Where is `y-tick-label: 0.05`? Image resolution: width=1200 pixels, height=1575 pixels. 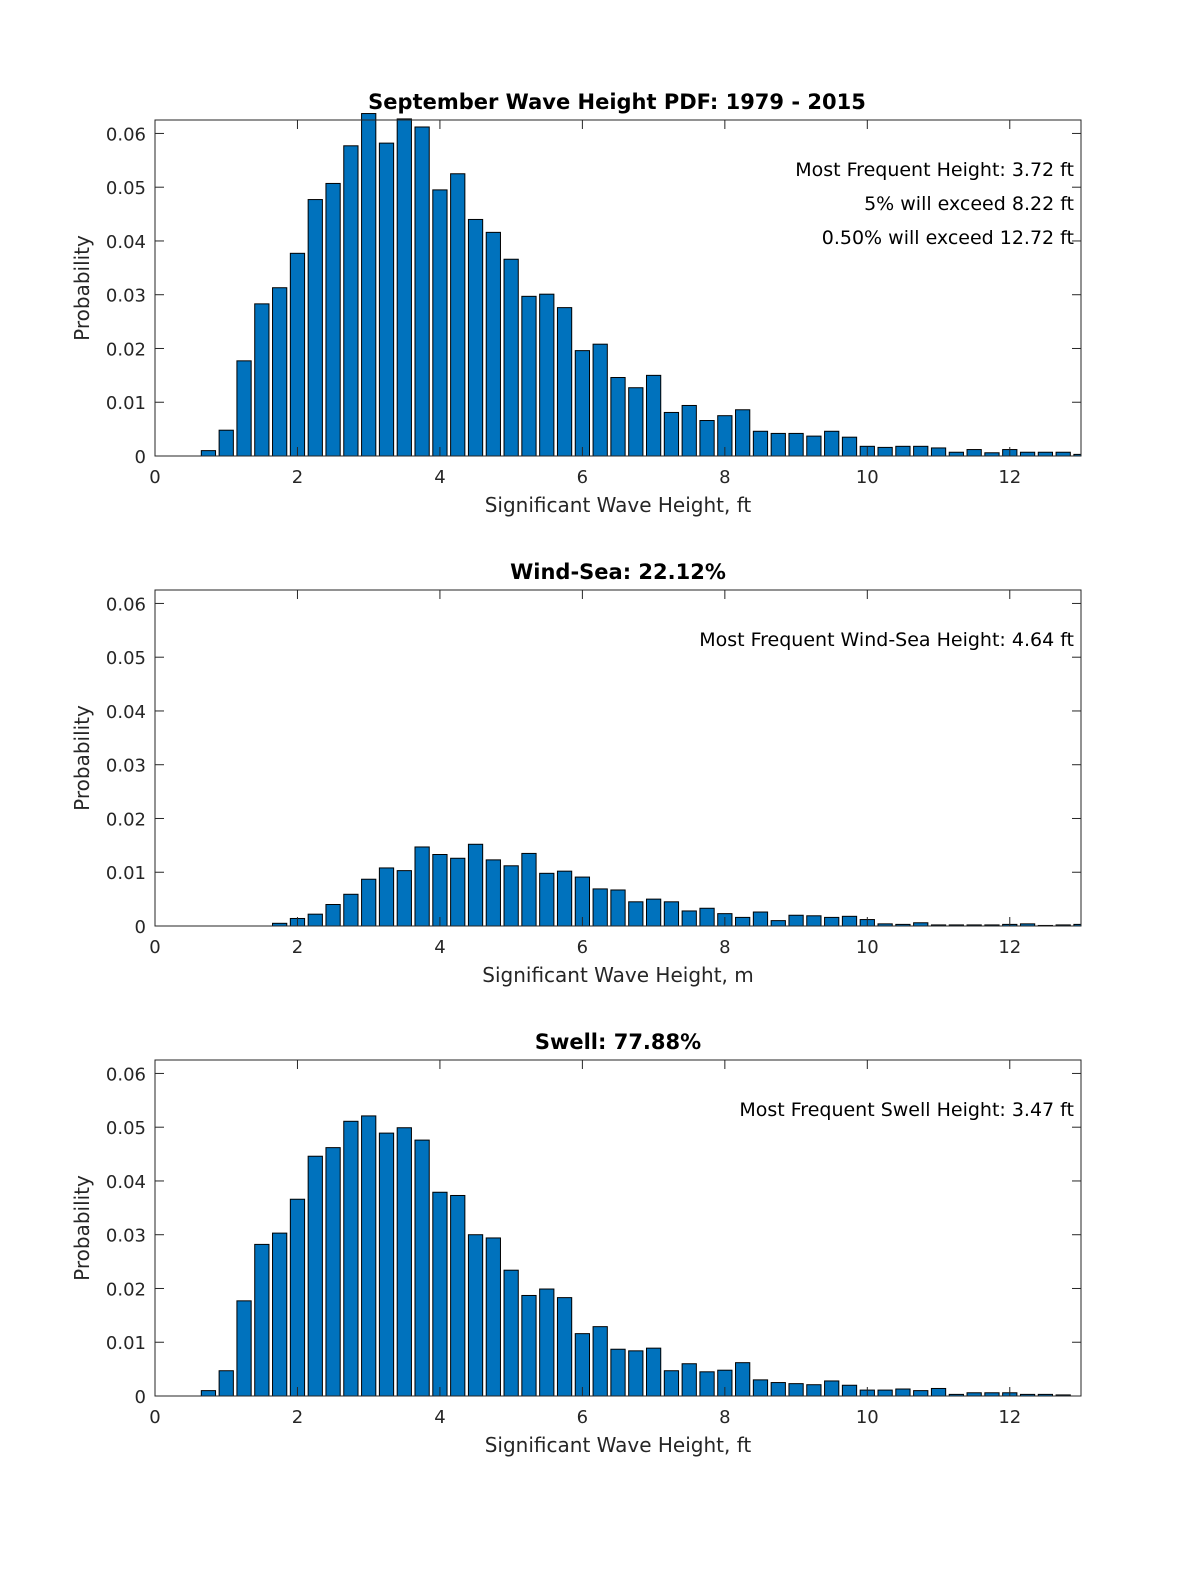 y-tick-label: 0.05 is located at coordinates (126, 1128).